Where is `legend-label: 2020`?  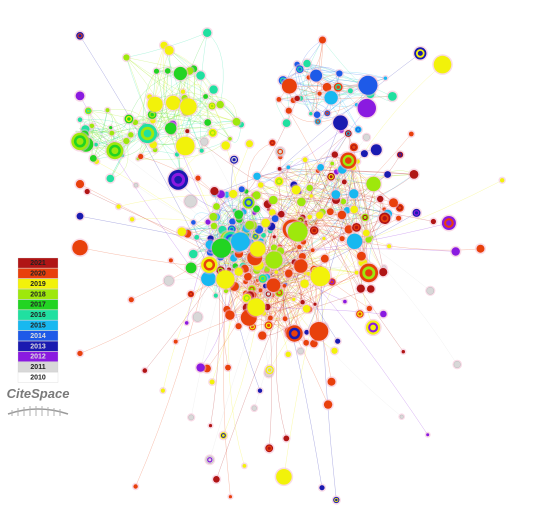
legend-label: 2020 is located at coordinates (38, 274).